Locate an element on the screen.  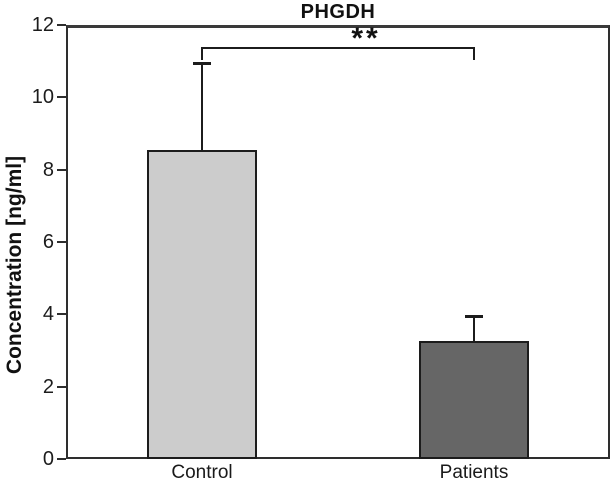
bracket-right-drop is located at coordinates (474, 53).